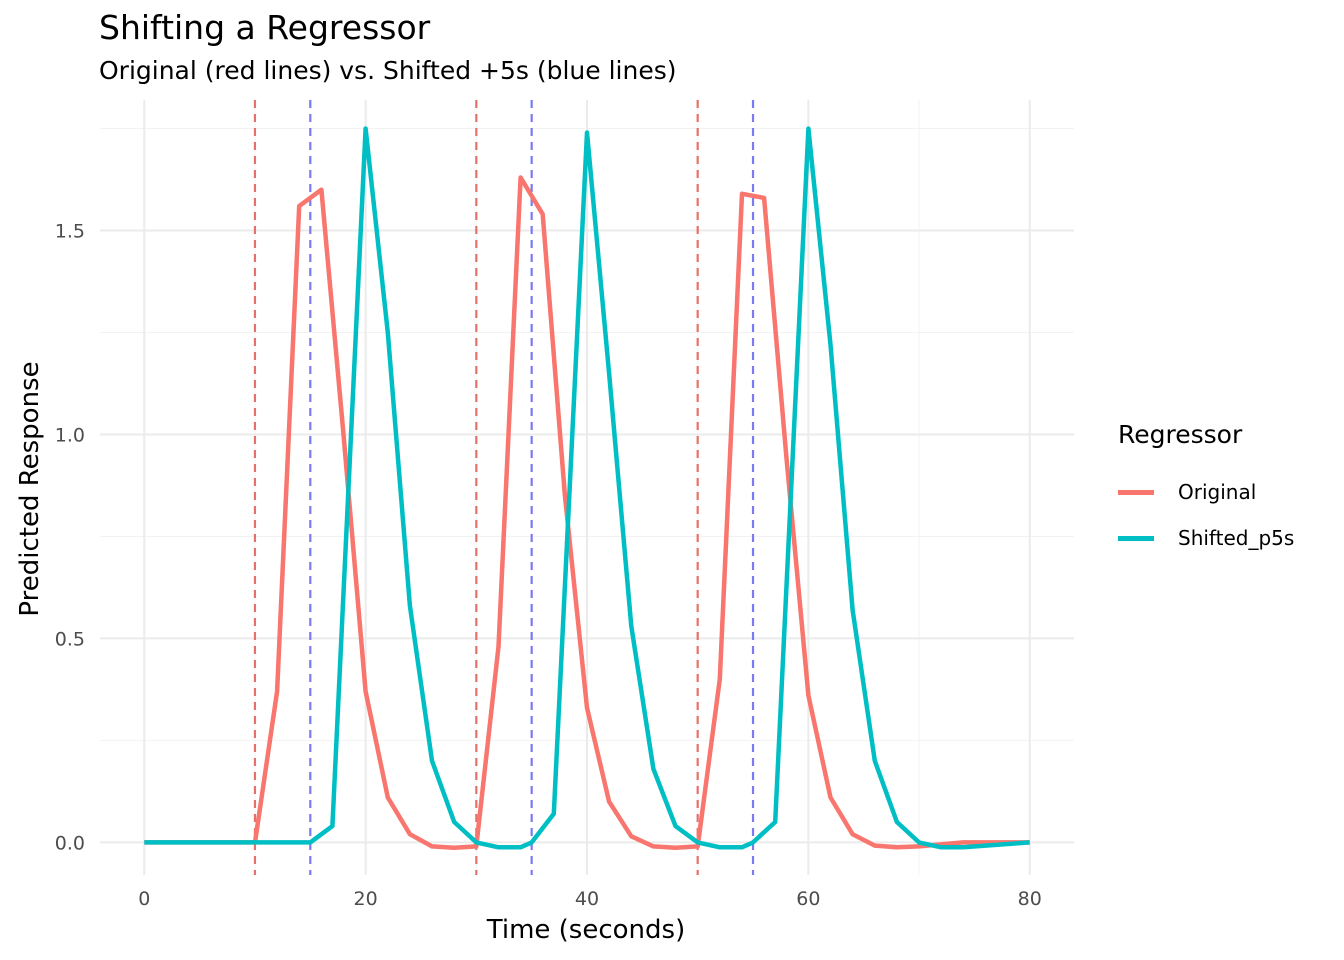 The height and width of the screenshot is (960, 1344). Describe the element at coordinates (265, 27) in the screenshot. I see `chart-title: Shifting a Regressor` at that location.